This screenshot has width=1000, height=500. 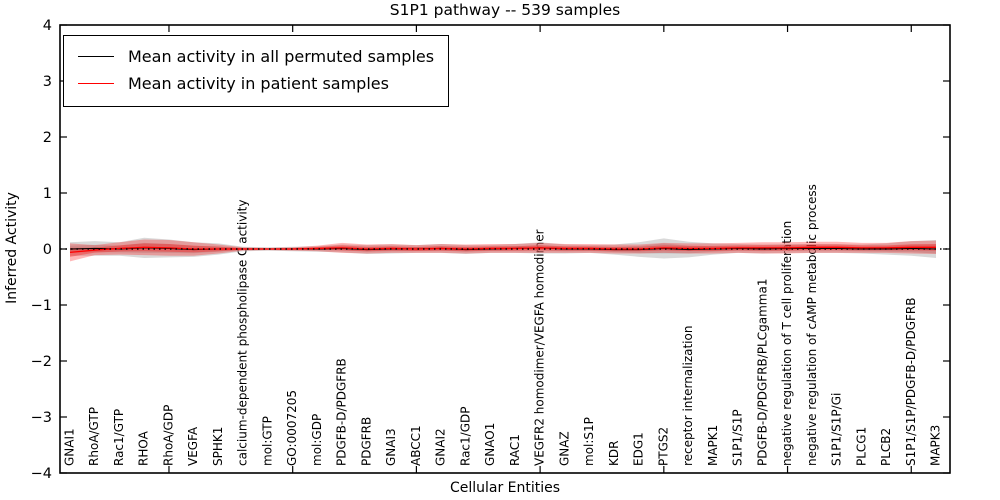 I want to click on x-category-label: GNAI2, so click(x=441, y=447).